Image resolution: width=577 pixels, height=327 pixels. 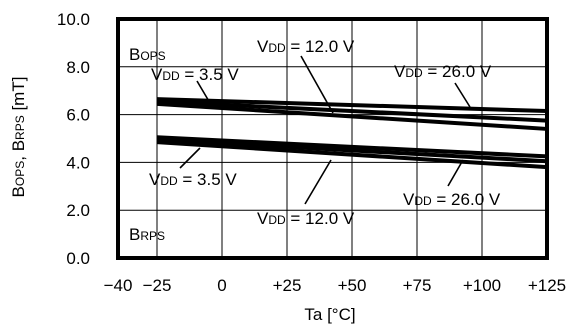 I want to click on y-tick-label: 6.0, so click(x=78, y=115).